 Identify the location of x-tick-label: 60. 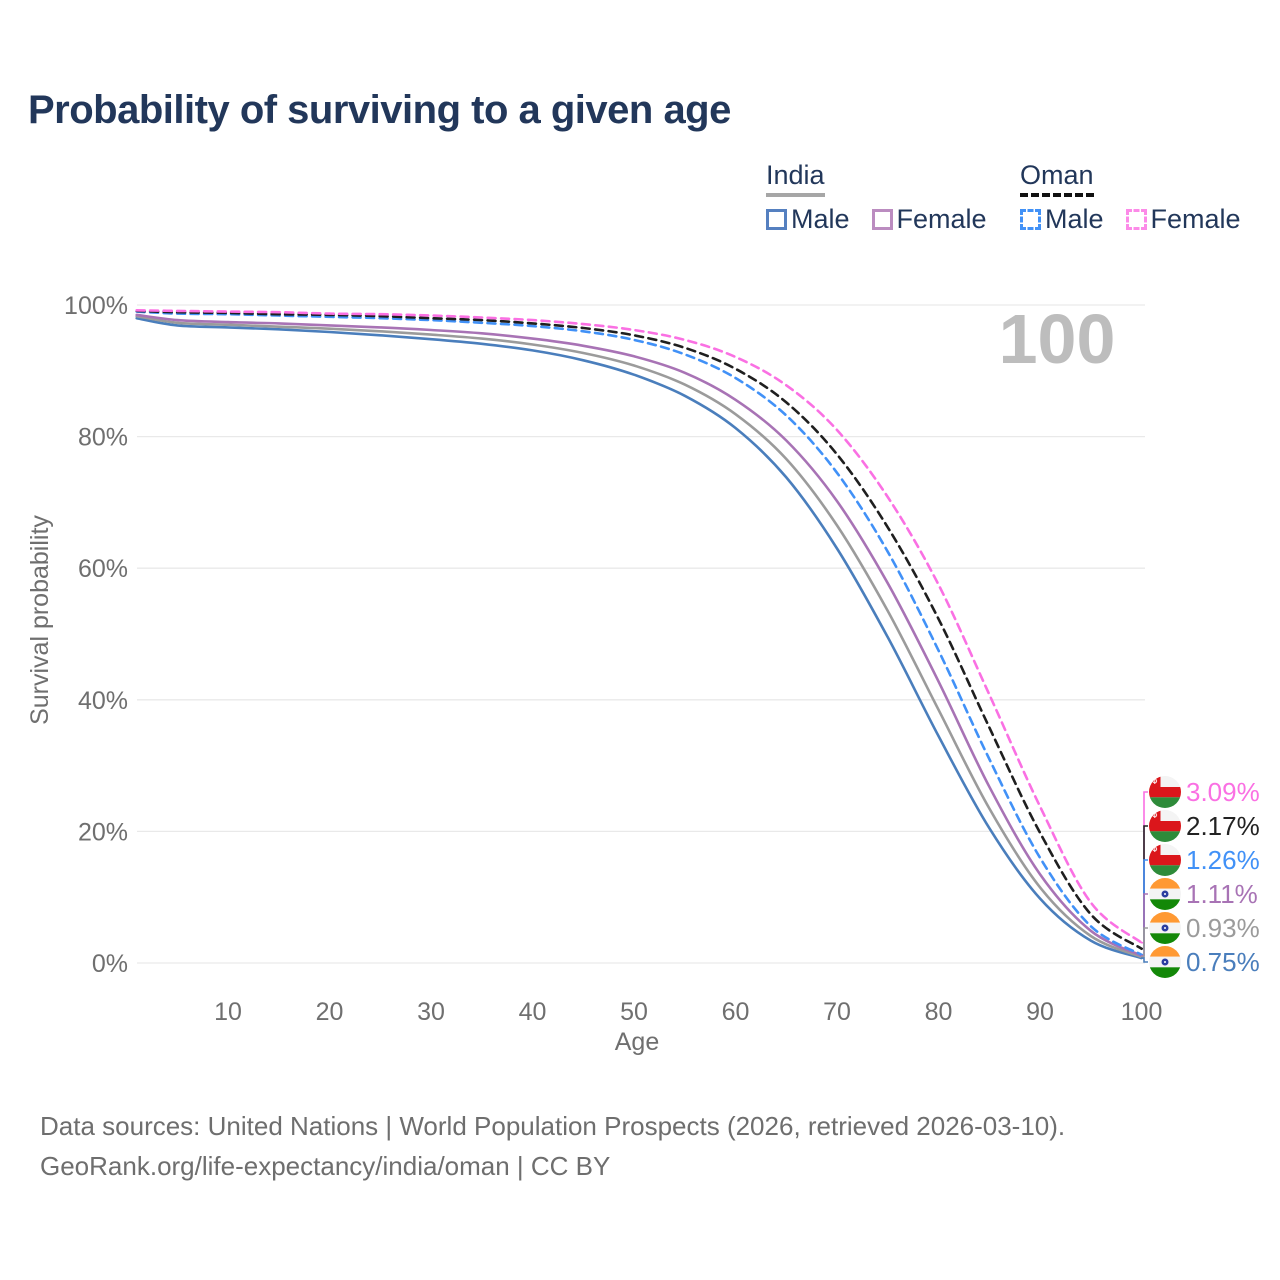
(736, 1012).